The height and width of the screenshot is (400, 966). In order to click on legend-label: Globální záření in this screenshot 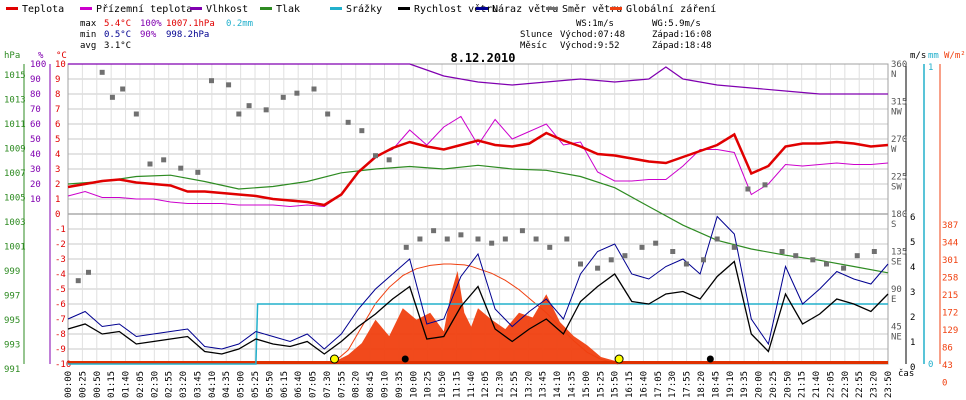, I will do `click(671, 9)`.